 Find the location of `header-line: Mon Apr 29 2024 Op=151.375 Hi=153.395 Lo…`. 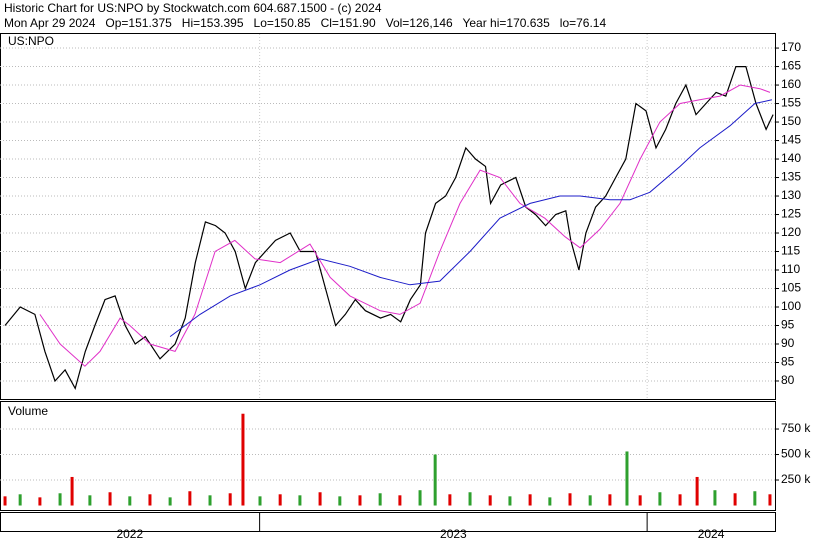

header-line: Mon Apr 29 2024 Op=151.375 Hi=153.395 Lo… is located at coordinates (305, 23).